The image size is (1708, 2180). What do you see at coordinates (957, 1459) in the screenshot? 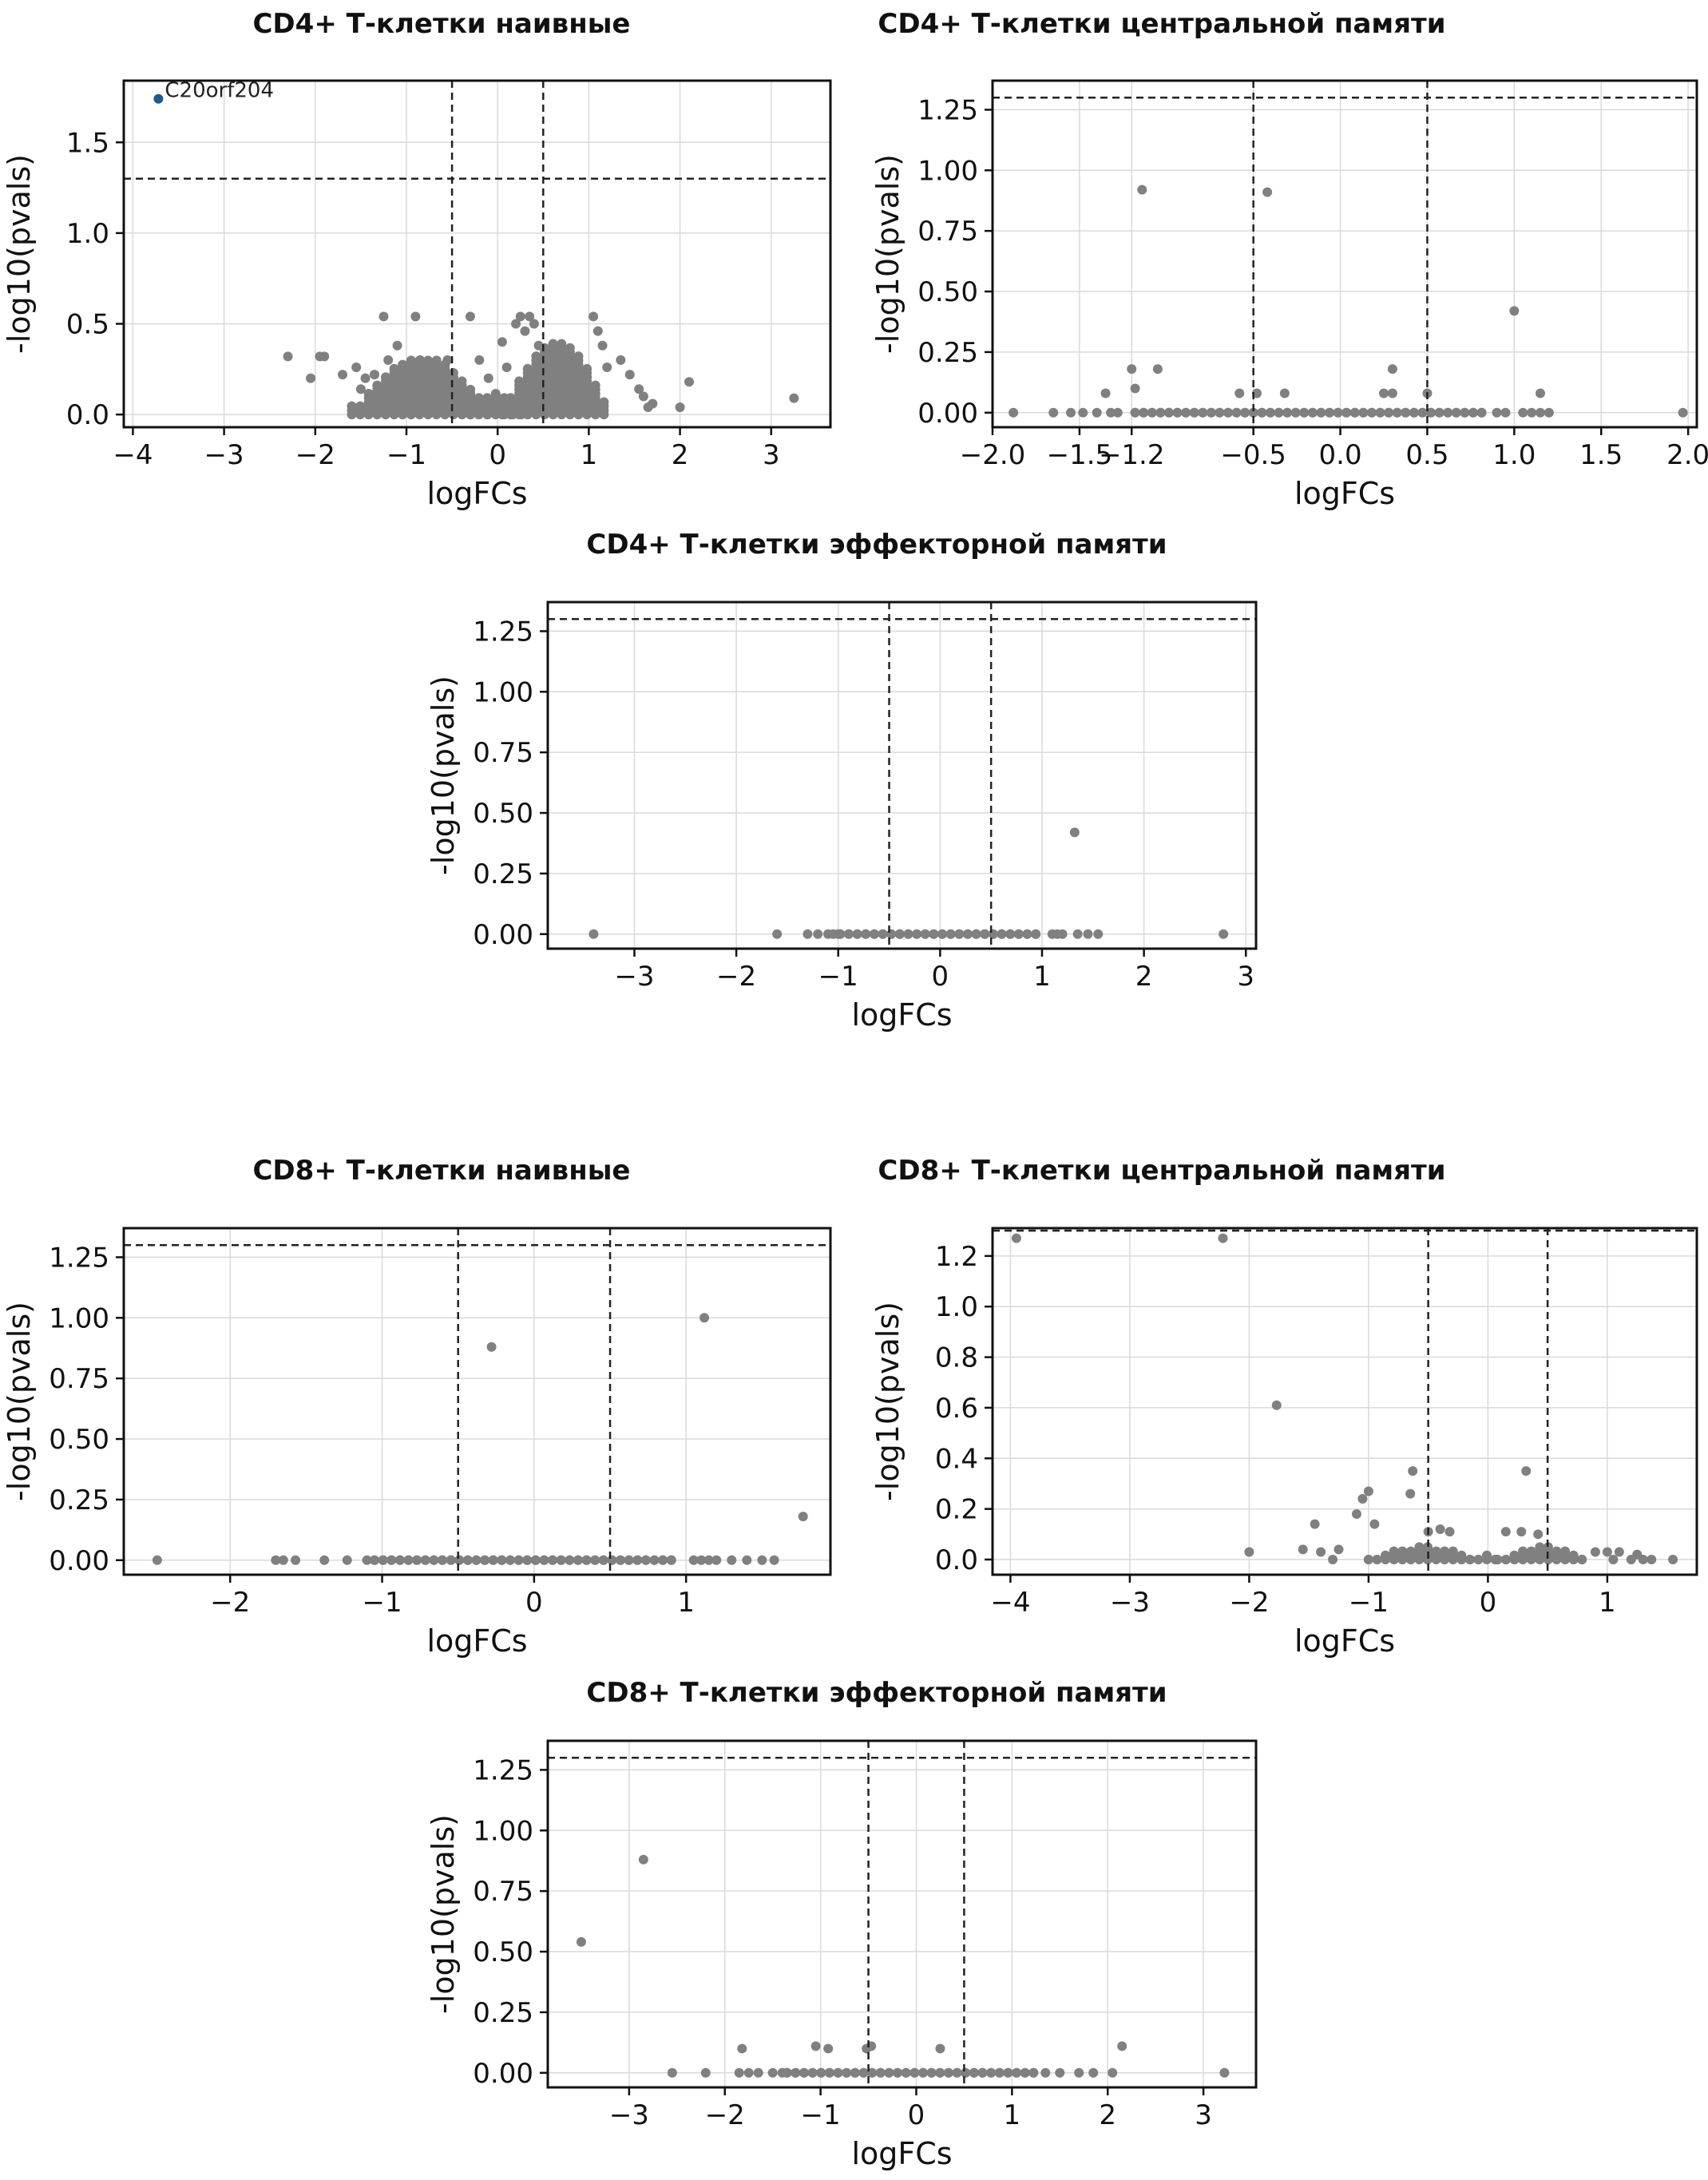
I see `y-tick-label: 0.4` at bounding box center [957, 1459].